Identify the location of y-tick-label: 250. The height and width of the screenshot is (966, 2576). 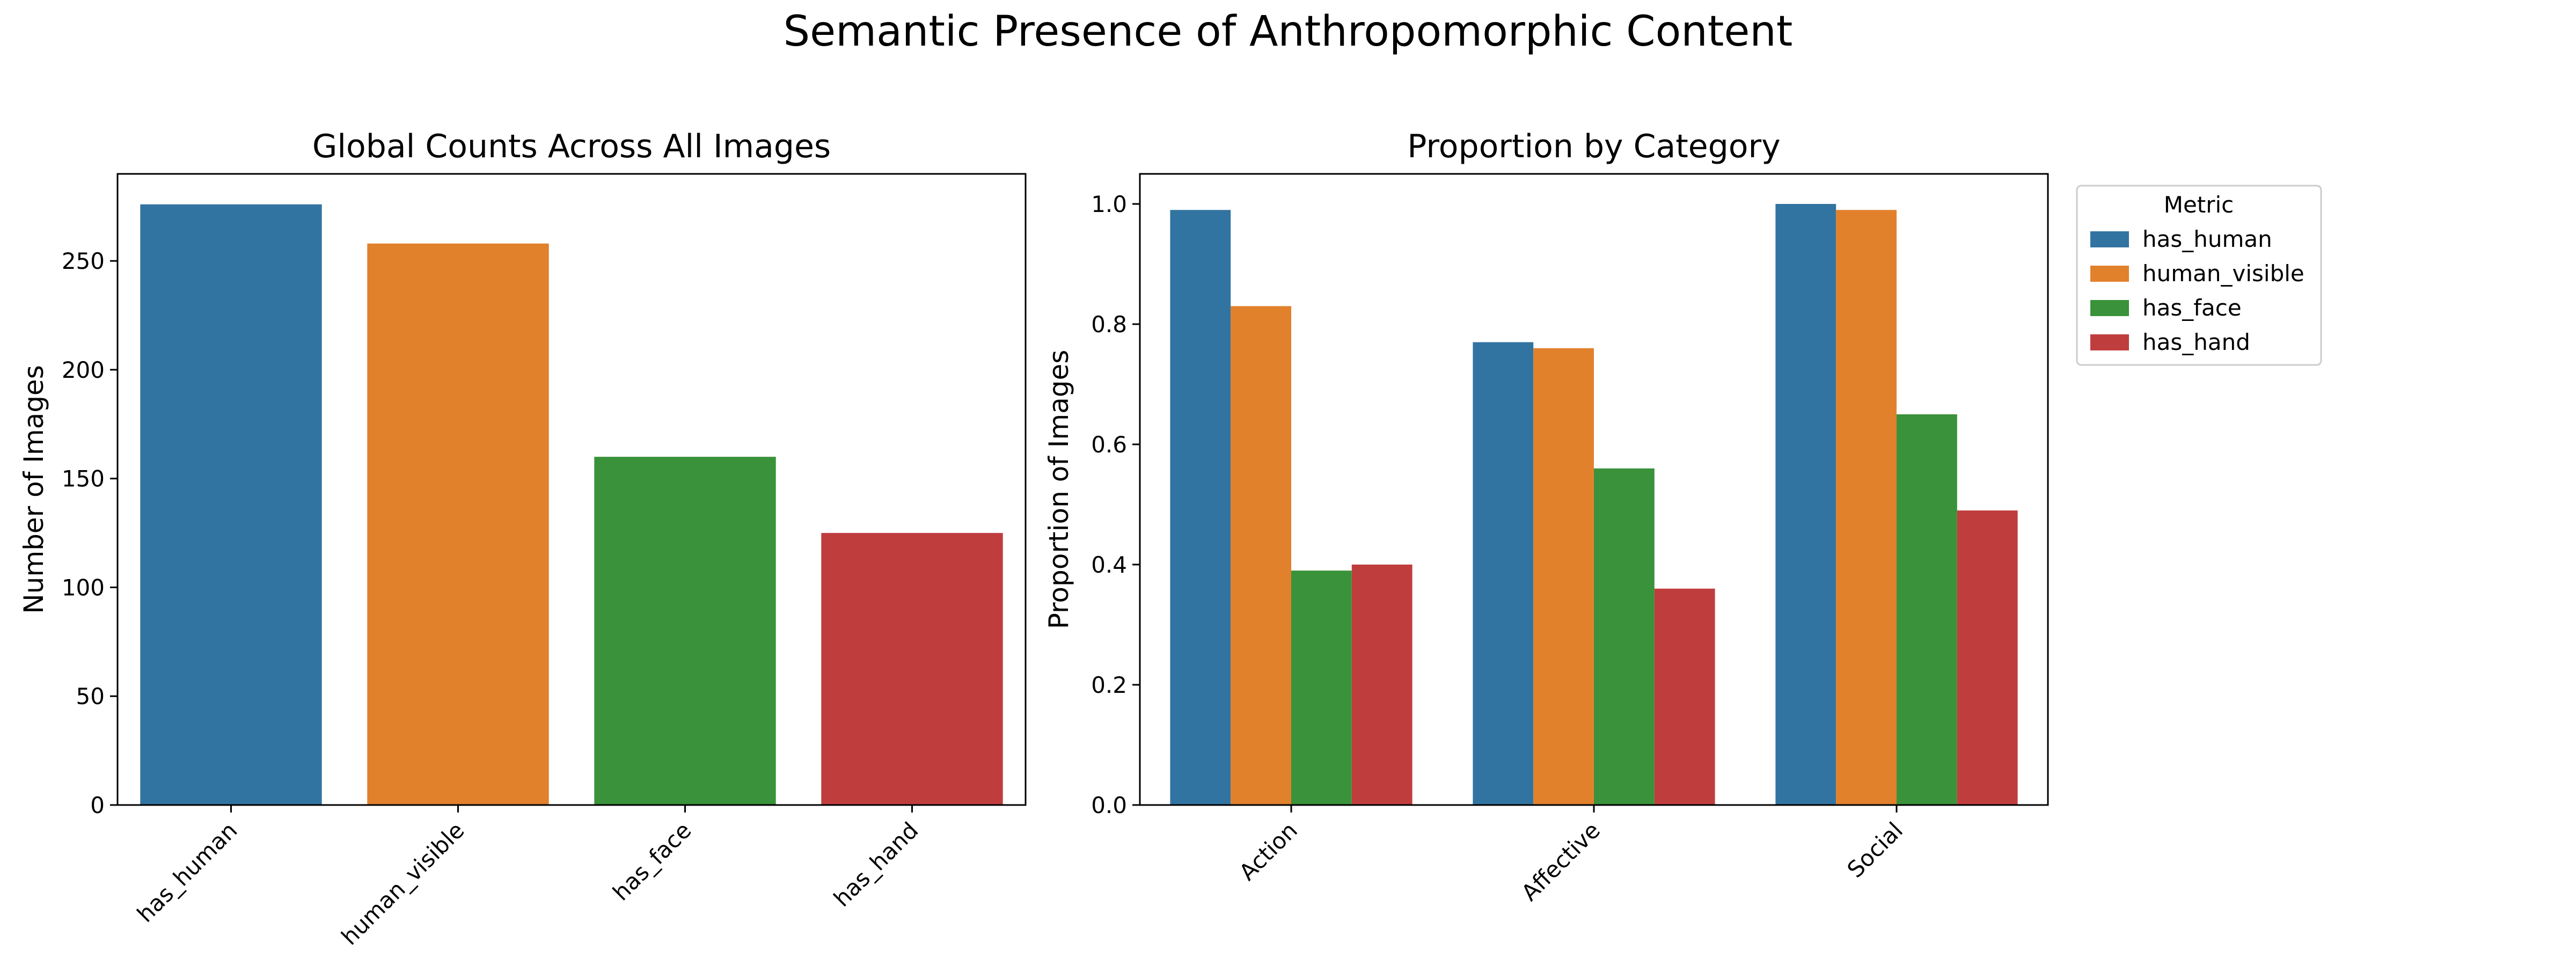
(83, 261).